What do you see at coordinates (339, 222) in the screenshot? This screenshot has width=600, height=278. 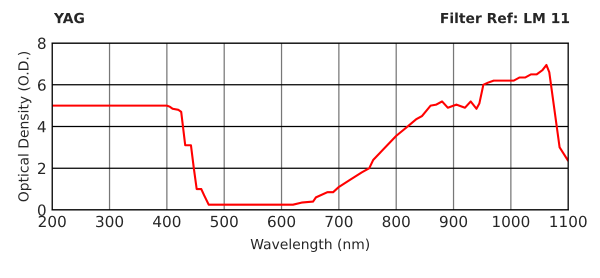 I see `x-tick-label: 700` at bounding box center [339, 222].